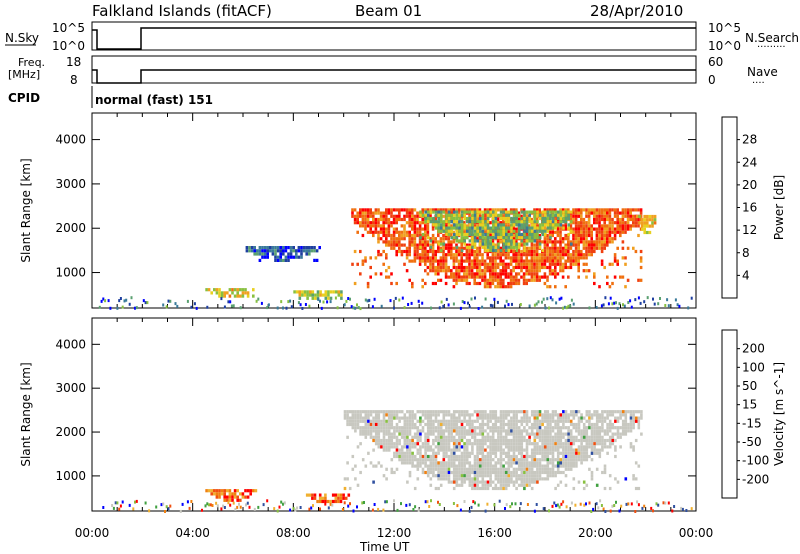  What do you see at coordinates (755, 461) in the screenshot?
I see `colorbar-tick-label: -100` at bounding box center [755, 461].